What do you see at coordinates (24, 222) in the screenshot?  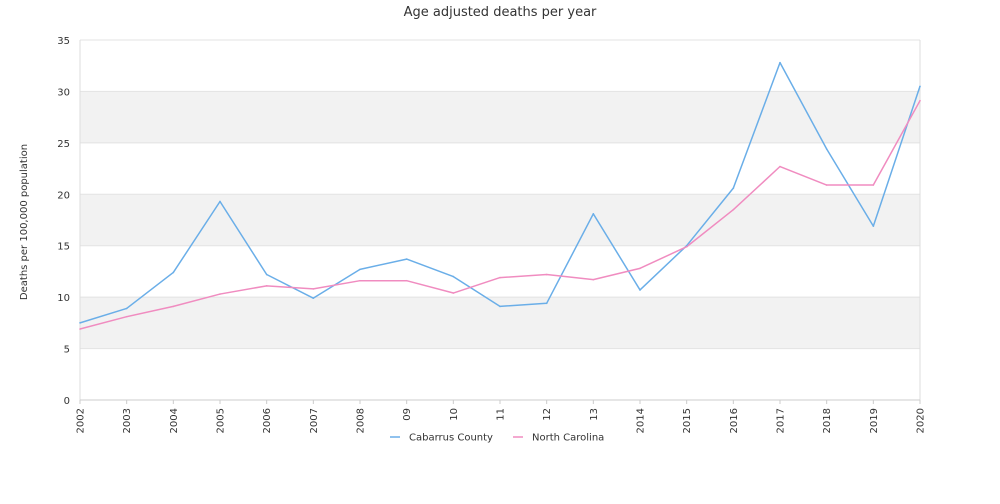 I see `y-axis-label: Deaths per 100,000 population` at bounding box center [24, 222].